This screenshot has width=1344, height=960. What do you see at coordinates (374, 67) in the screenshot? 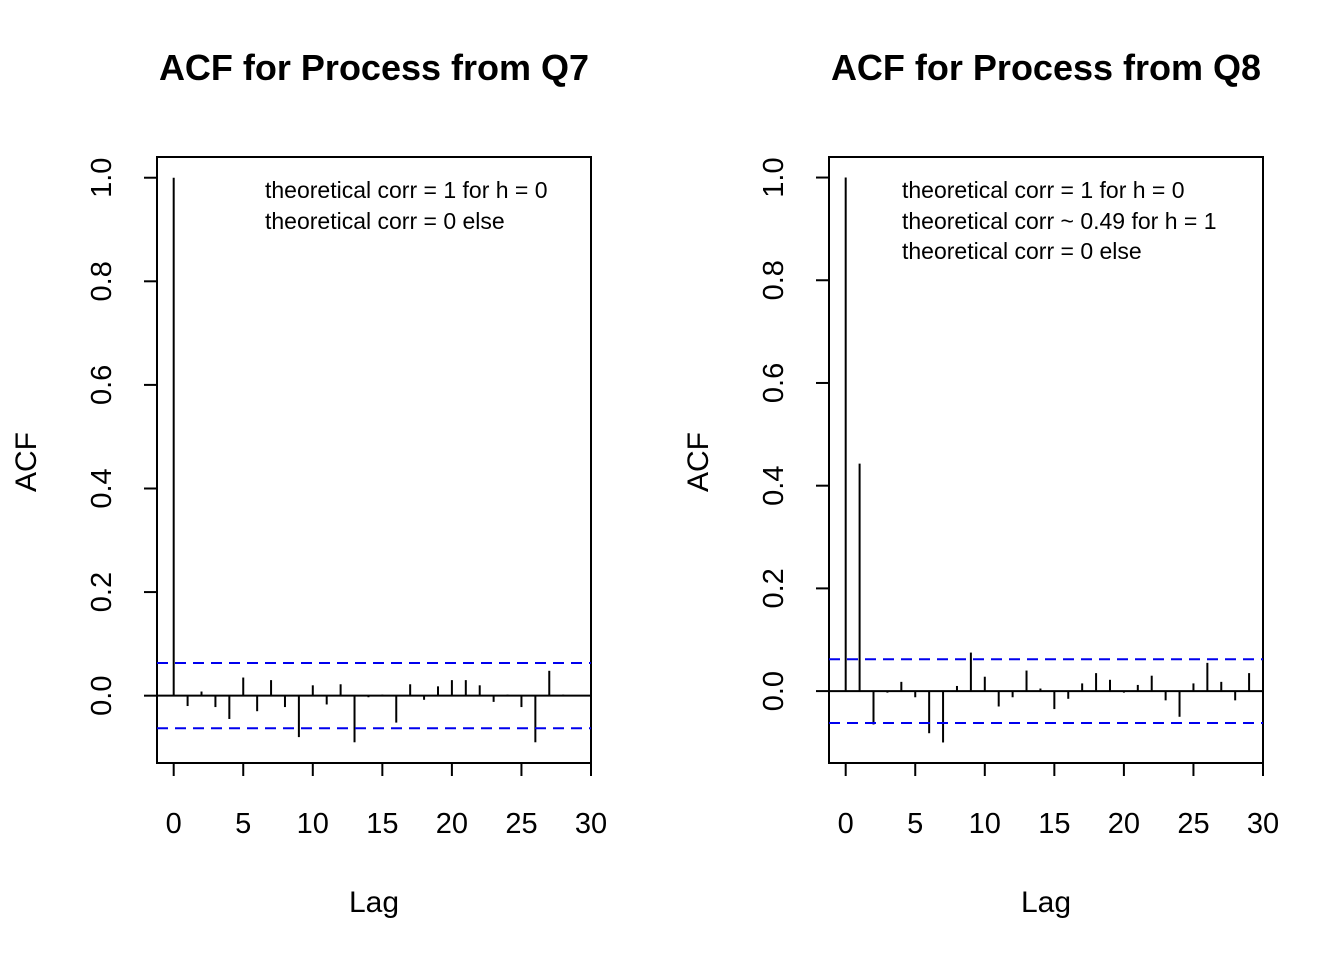
I see `chart-title: ACF for Process from Q7` at bounding box center [374, 67].